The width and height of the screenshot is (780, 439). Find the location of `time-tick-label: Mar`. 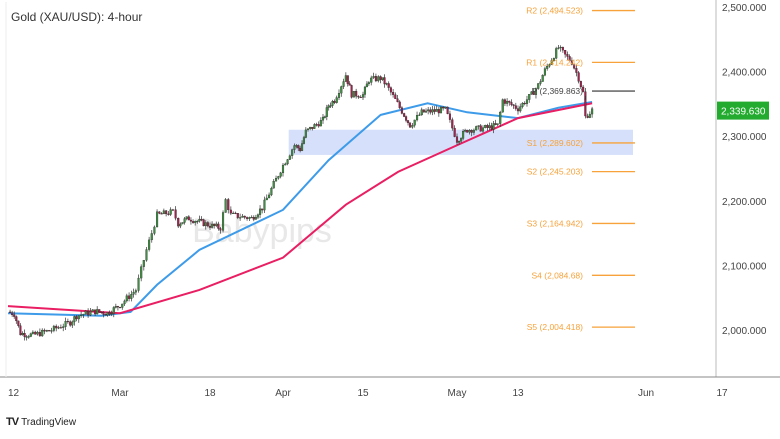

time-tick-label: Mar is located at coordinates (120, 393).